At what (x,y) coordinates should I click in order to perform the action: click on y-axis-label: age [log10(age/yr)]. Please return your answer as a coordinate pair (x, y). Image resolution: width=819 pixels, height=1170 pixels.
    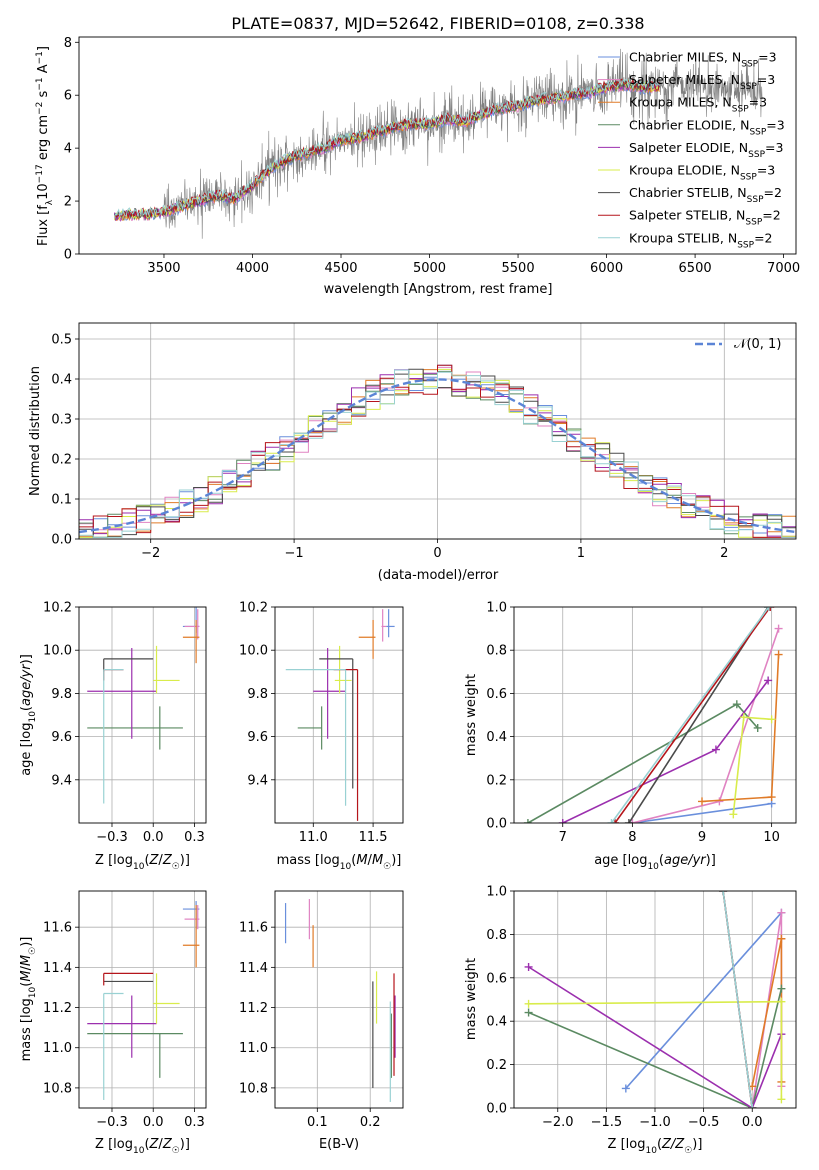
    Looking at the image, I should click on (28, 715).